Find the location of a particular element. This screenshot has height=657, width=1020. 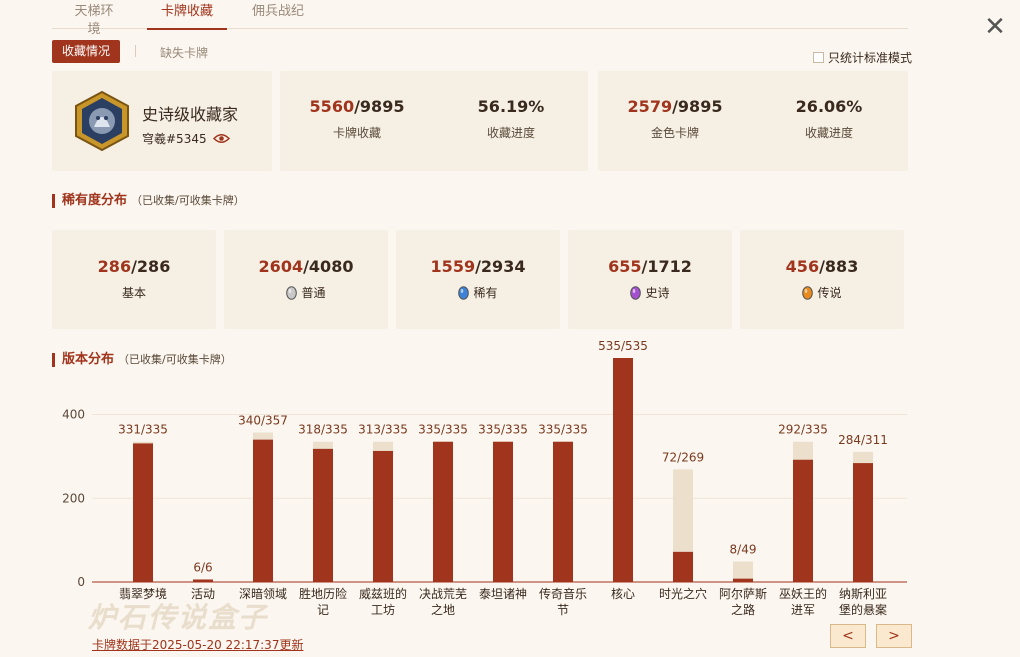

update-time-link: 卡牌数据于2025-05-20 22:17:37更新 is located at coordinates (198, 645).